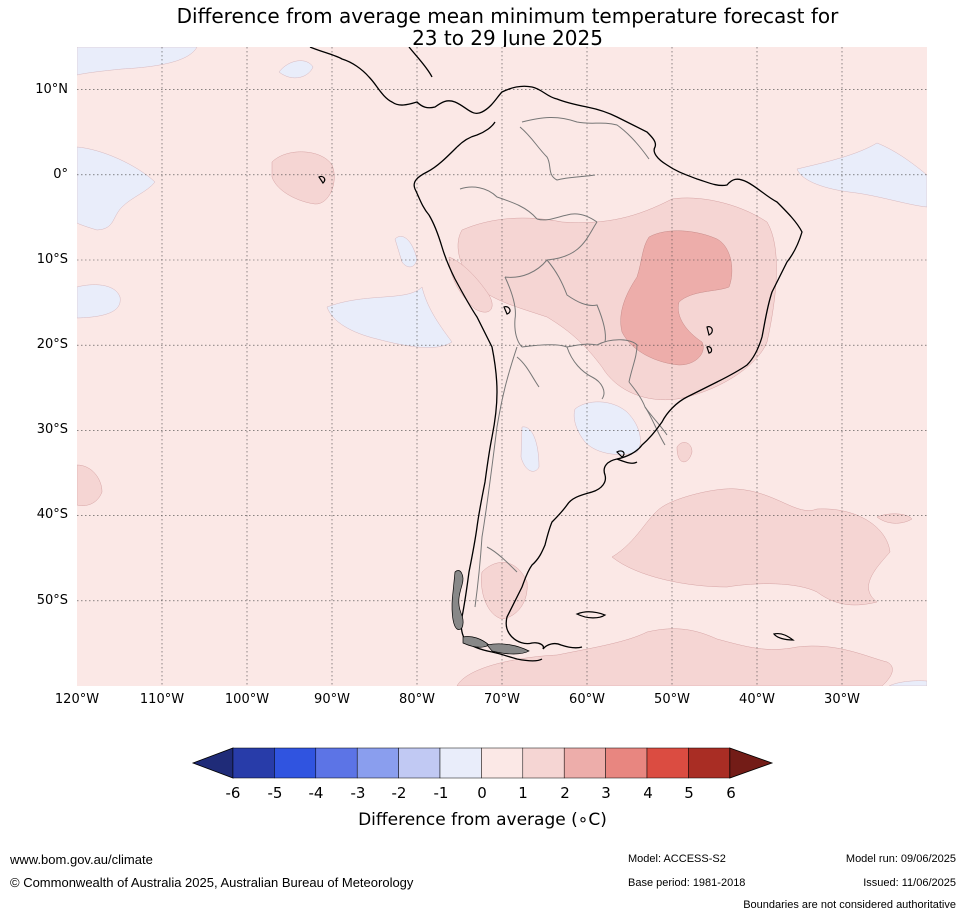  I want to click on colorbar-tick-m4: -4, so click(316, 793).